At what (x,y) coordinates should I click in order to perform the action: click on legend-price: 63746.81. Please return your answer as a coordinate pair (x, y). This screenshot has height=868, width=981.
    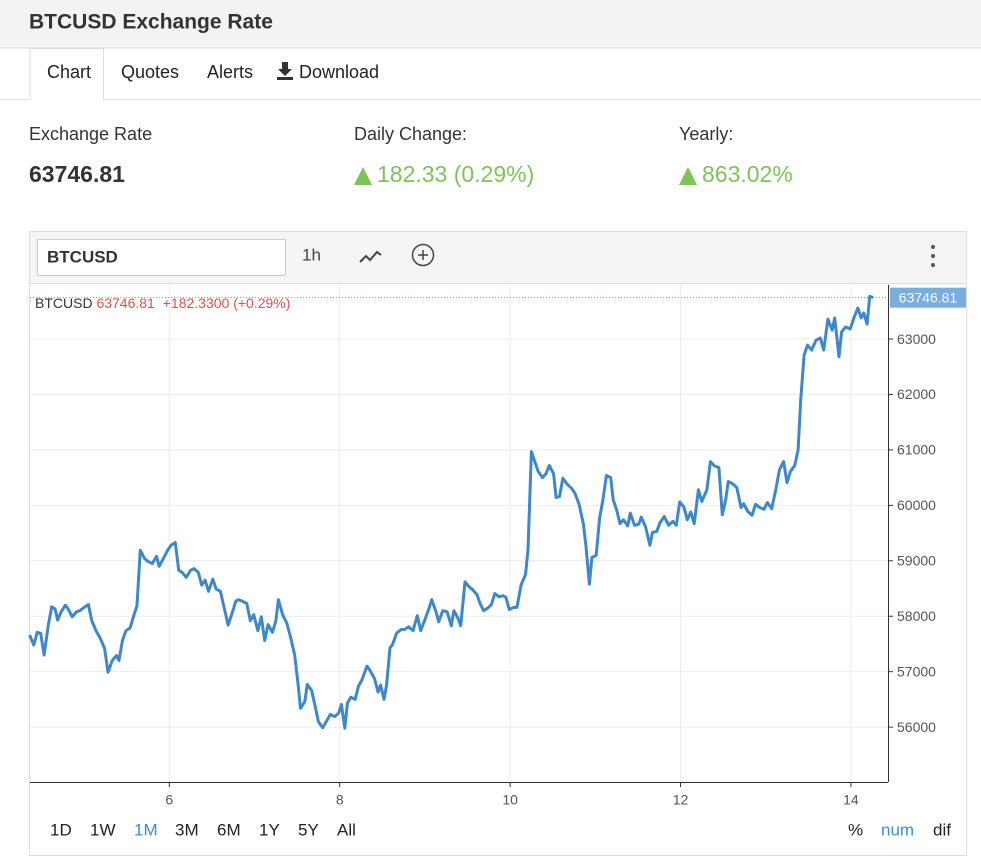
    Looking at the image, I should click on (125, 303).